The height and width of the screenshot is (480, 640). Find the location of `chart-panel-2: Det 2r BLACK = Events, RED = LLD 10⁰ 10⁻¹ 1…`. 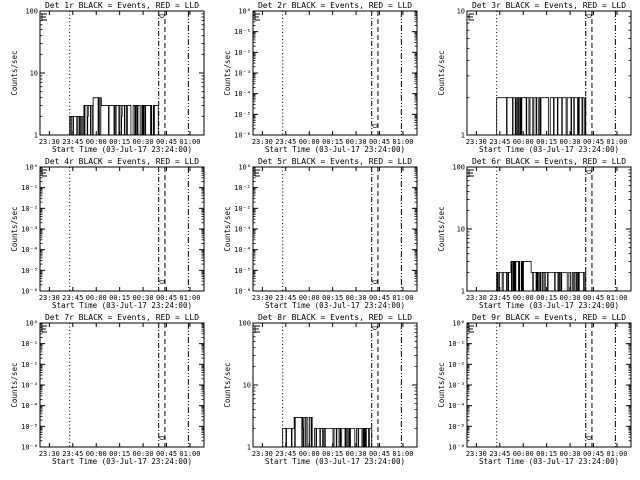

chart-panel-2: Det 2r BLACK = Events, RED = LLD 10⁰ 10⁻¹ 1… is located at coordinates (320, 77).